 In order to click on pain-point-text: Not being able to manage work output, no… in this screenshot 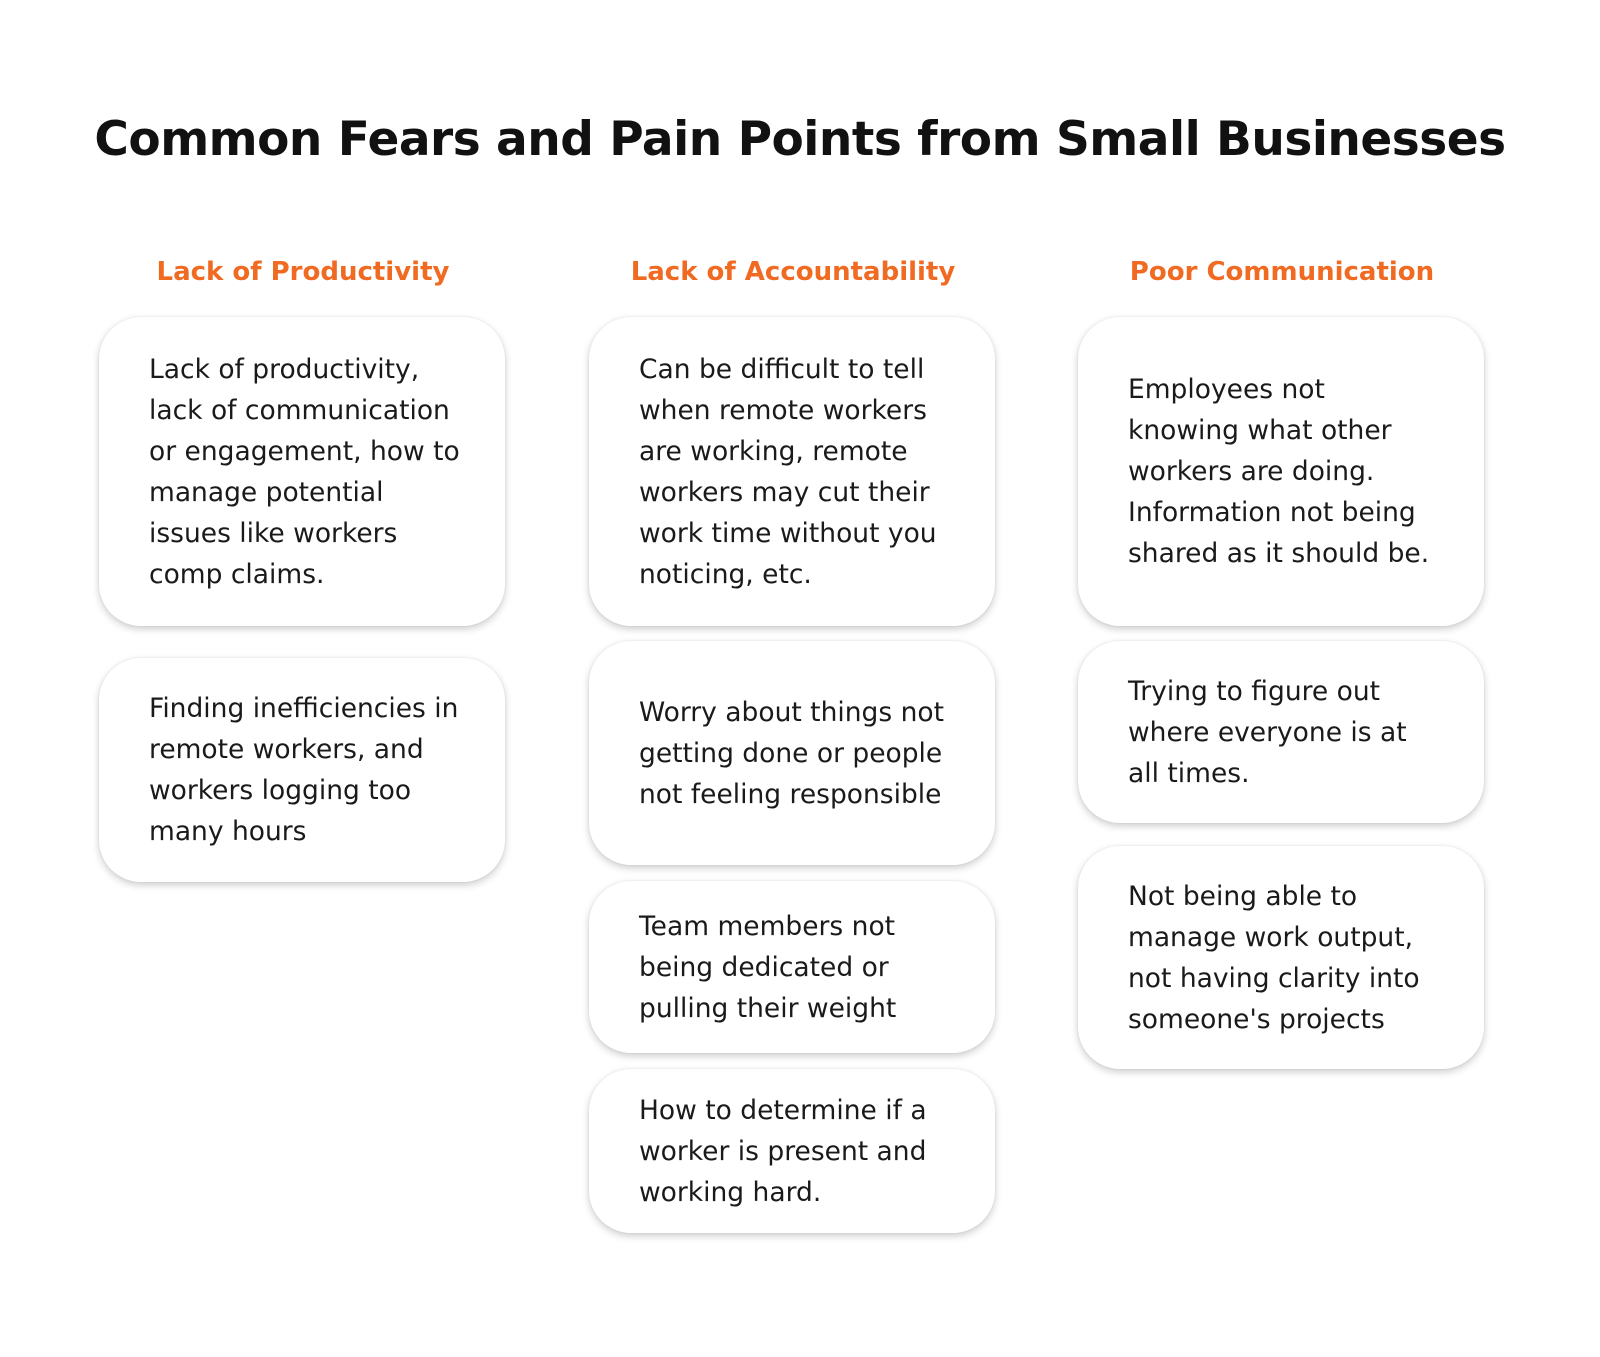, I will do `click(1274, 957)`.